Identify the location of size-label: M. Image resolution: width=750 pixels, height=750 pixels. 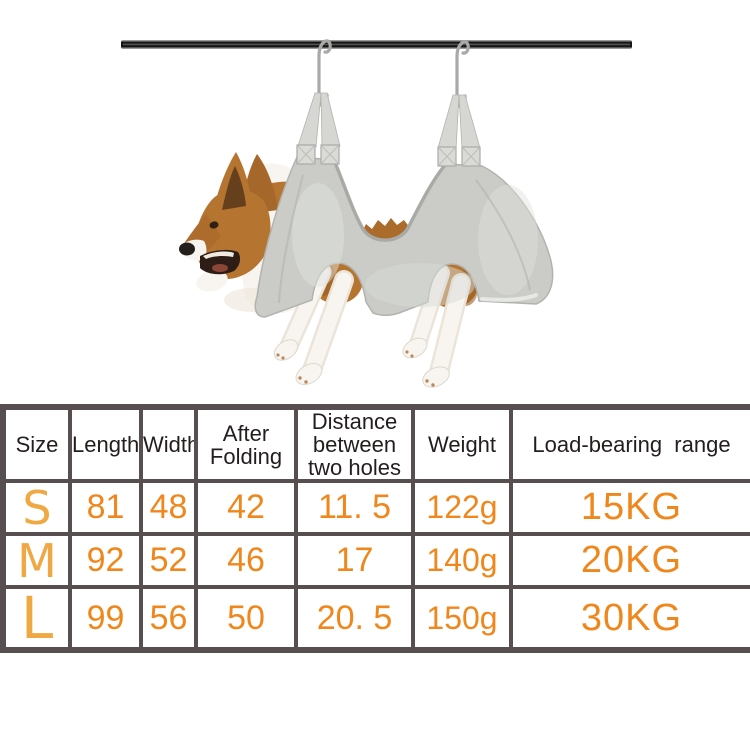
(36, 561).